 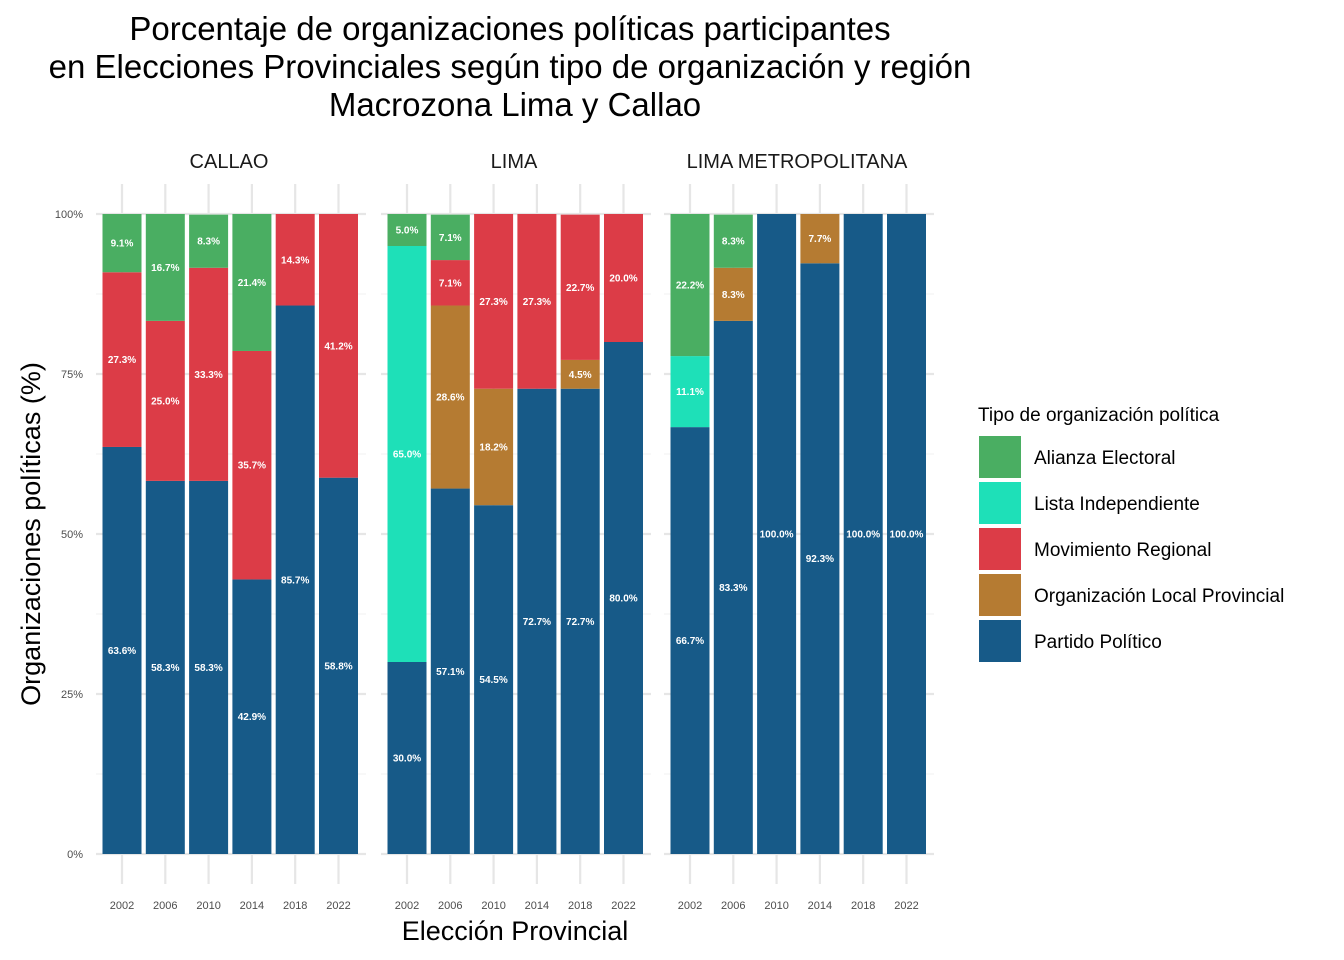 I want to click on y-tick-label: 0%, so click(x=75, y=855).